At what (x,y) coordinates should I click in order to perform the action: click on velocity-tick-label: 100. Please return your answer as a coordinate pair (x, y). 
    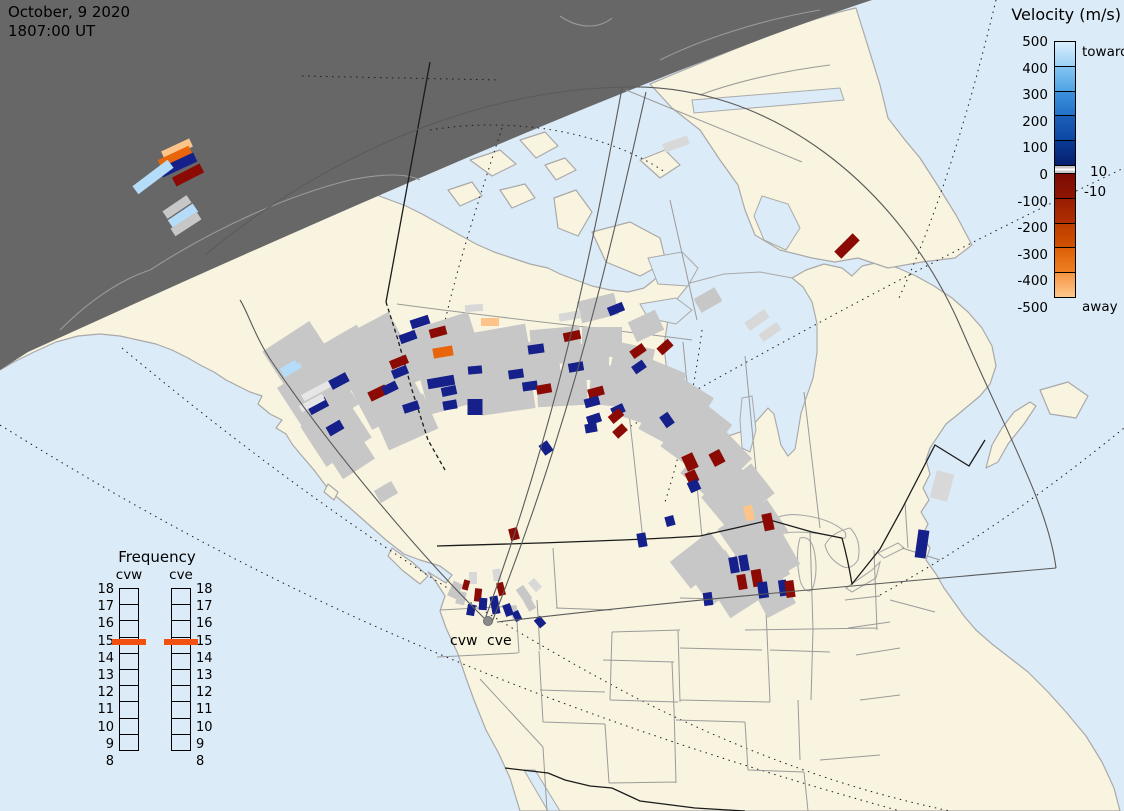
    Looking at the image, I should click on (1035, 148).